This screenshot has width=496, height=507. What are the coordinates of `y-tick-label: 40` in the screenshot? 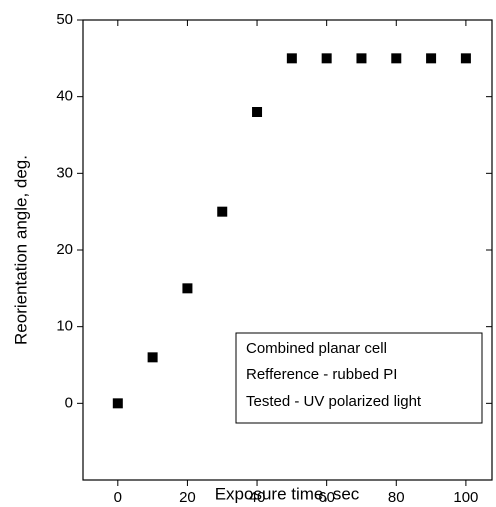 It's located at (64, 96).